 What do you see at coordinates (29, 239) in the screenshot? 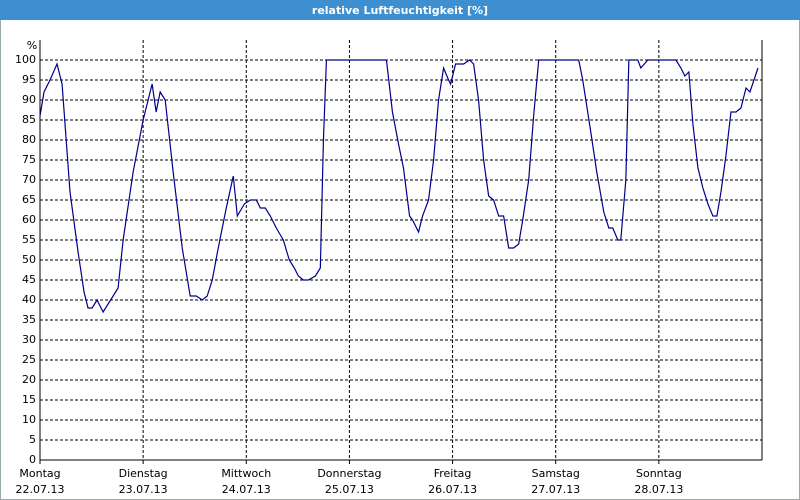
I see `y-tick-label: 55` at bounding box center [29, 239].